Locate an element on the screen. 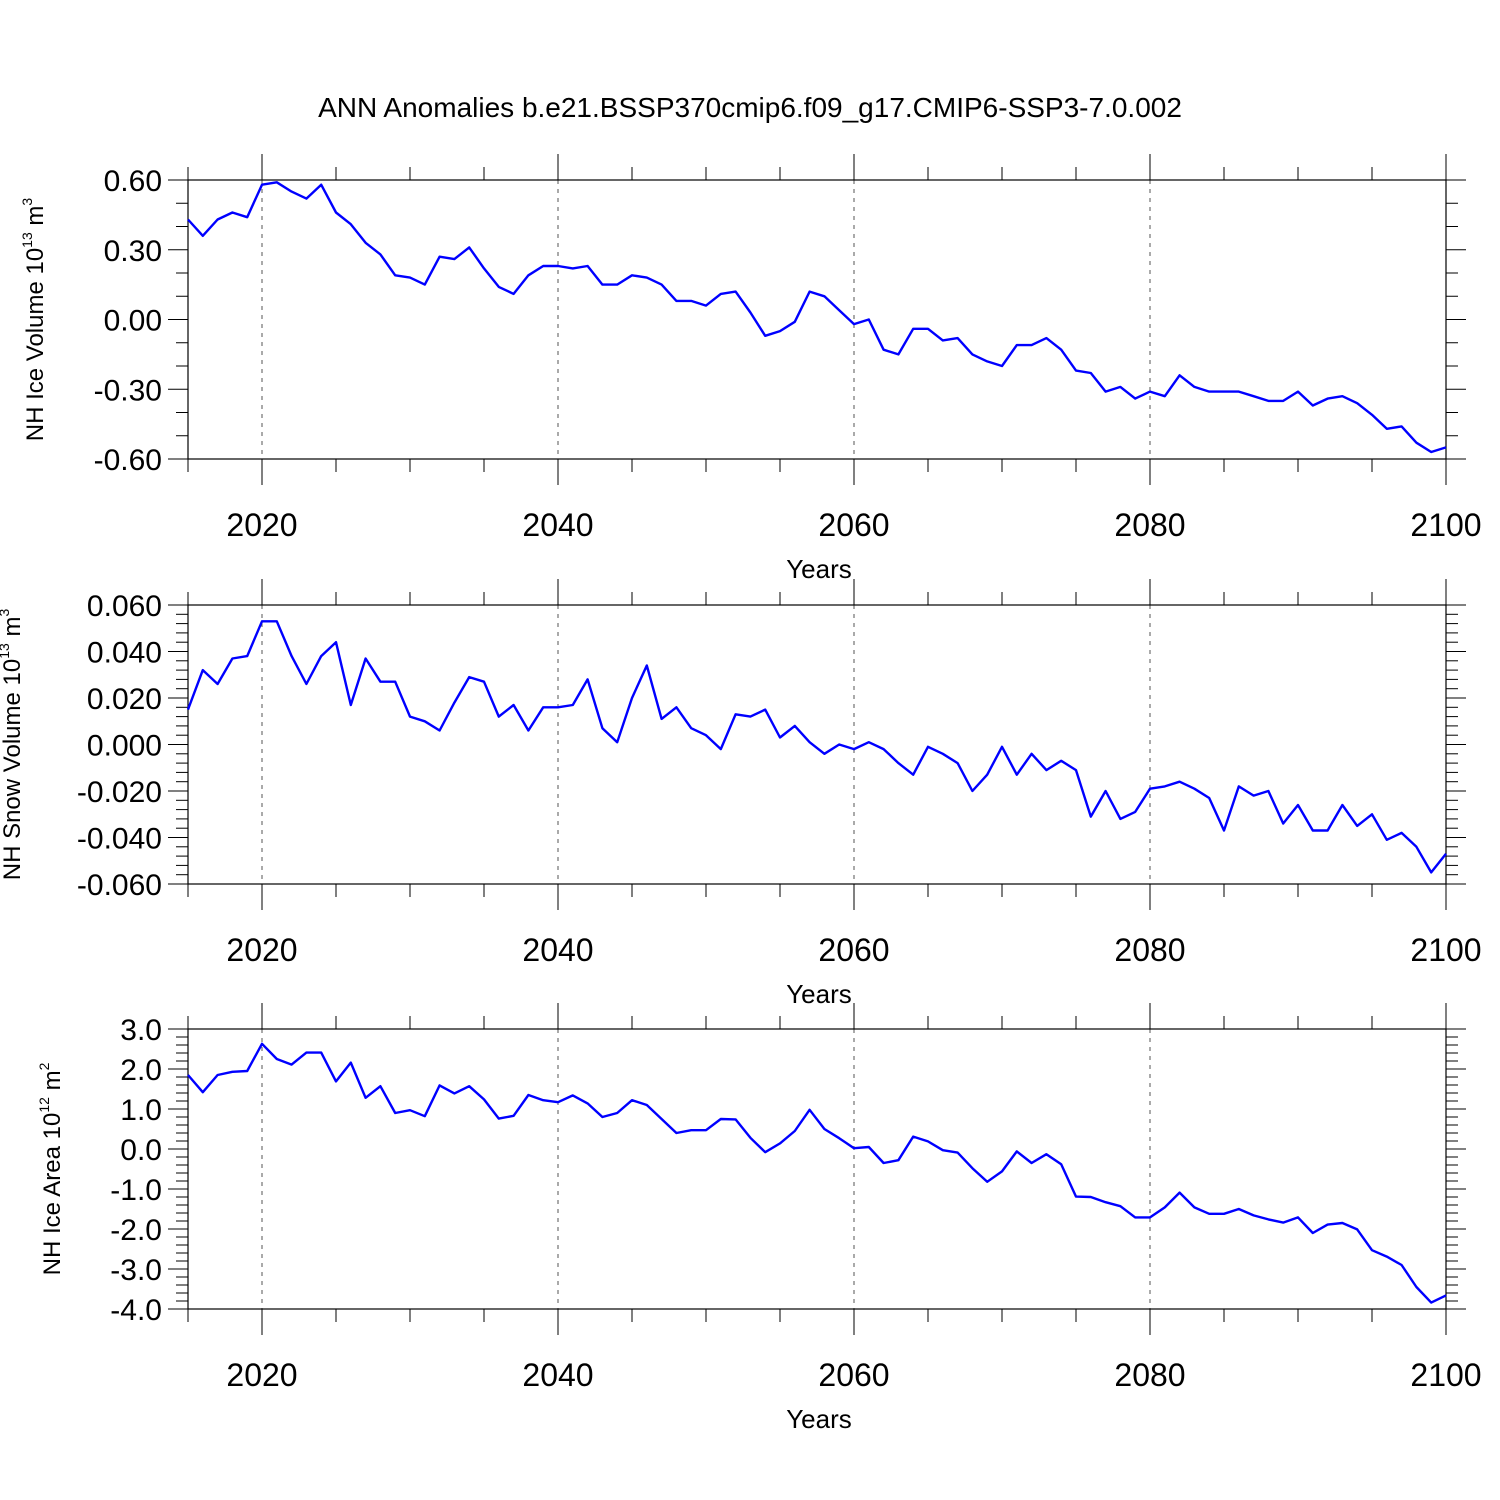 The image size is (1500, 1500). y-axis-label: NH Ice Volume 1013 m3 is located at coordinates (34, 320).